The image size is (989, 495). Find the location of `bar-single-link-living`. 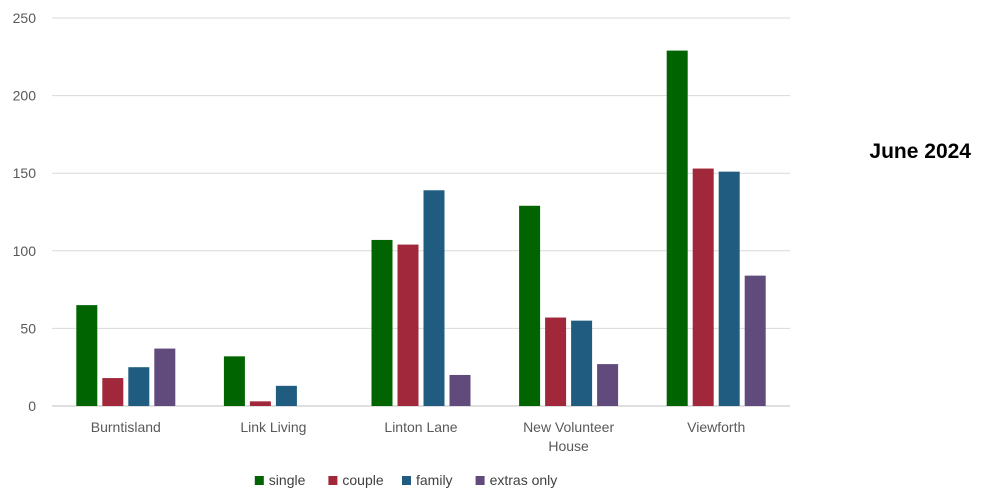

bar-single-link-living is located at coordinates (234, 381).